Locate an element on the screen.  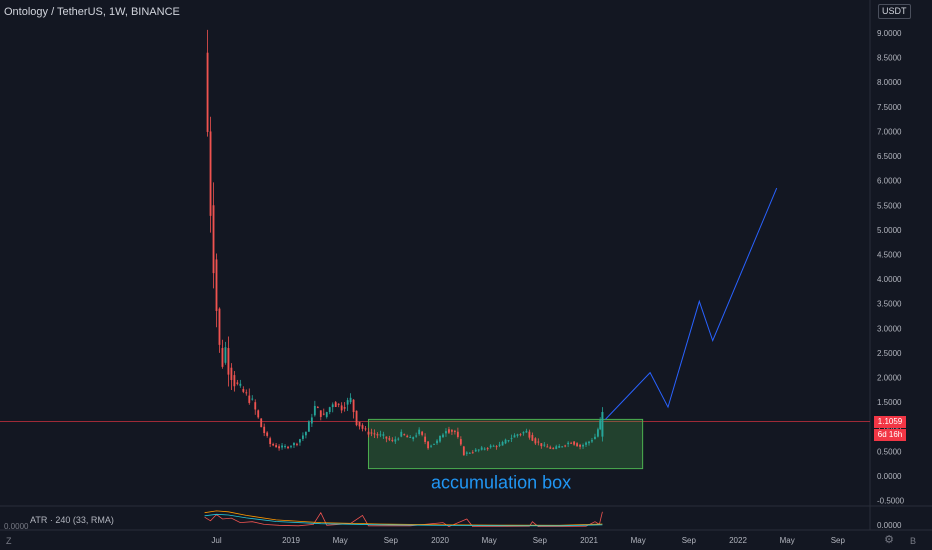
x-tick-label: 2021 is located at coordinates (589, 540).